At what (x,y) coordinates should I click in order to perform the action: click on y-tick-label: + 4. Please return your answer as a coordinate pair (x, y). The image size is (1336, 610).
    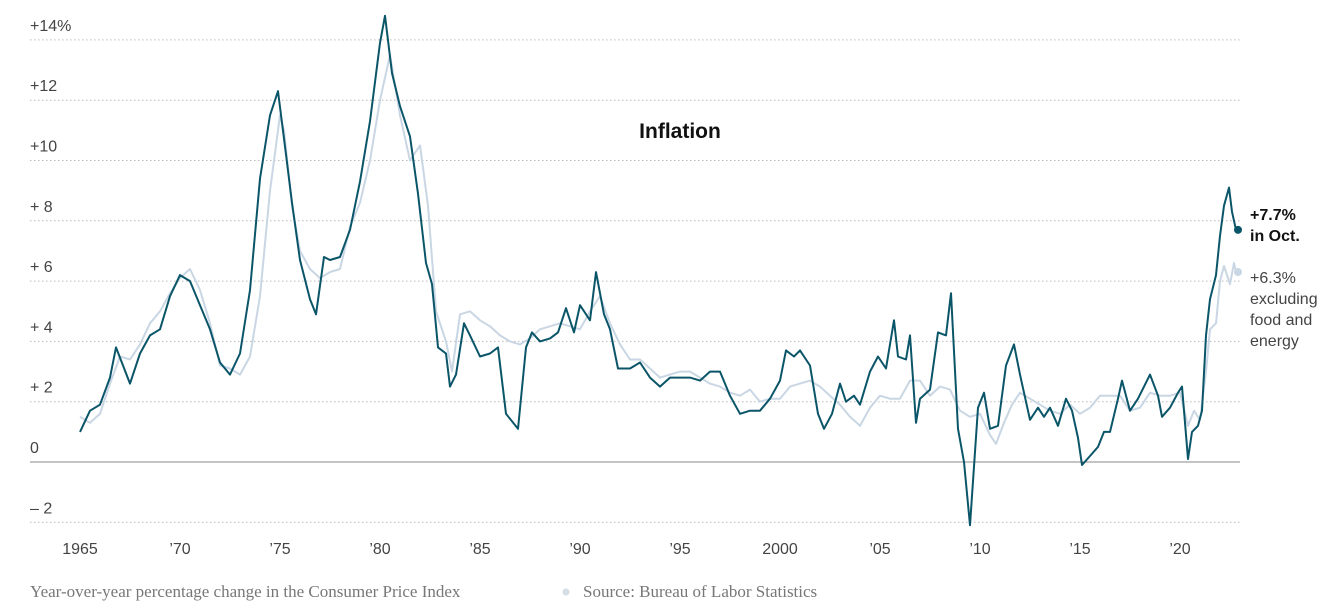
    Looking at the image, I should click on (41, 327).